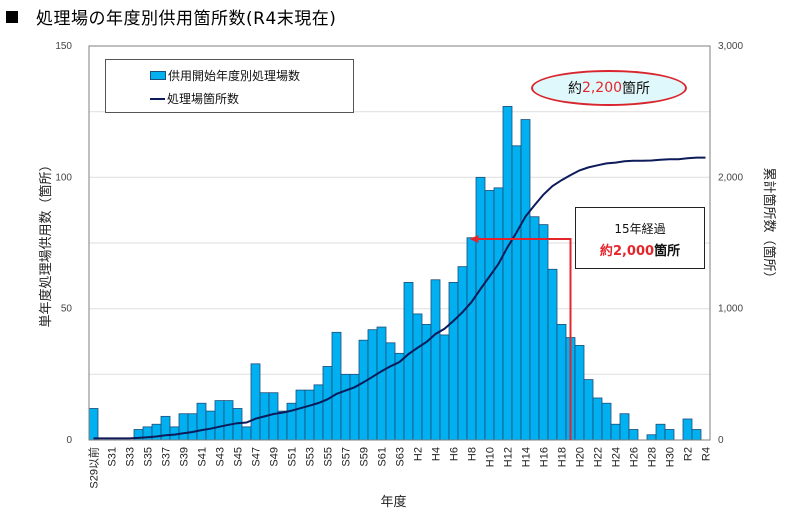 This screenshot has width=786, height=528. What do you see at coordinates (158, 75) in the screenshot?
I see `bar-swatch-icon` at bounding box center [158, 75].